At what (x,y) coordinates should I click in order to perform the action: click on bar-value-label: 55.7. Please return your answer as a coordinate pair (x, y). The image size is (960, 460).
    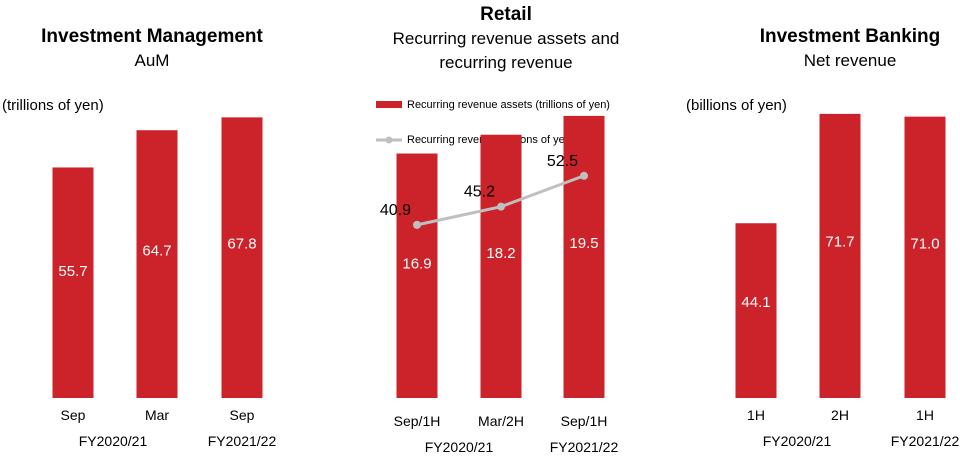
    Looking at the image, I should click on (72, 271).